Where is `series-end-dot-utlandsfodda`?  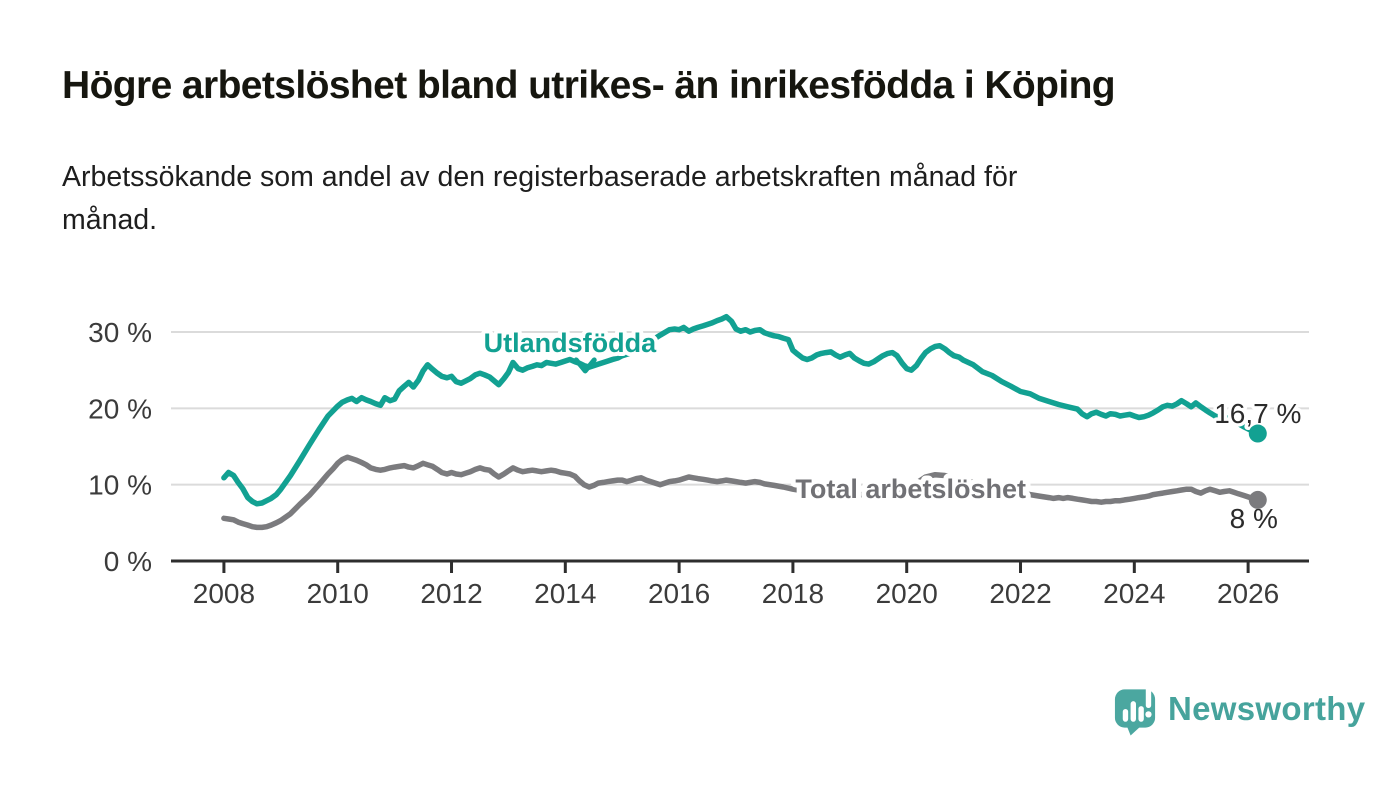 series-end-dot-utlandsfodda is located at coordinates (1257, 433).